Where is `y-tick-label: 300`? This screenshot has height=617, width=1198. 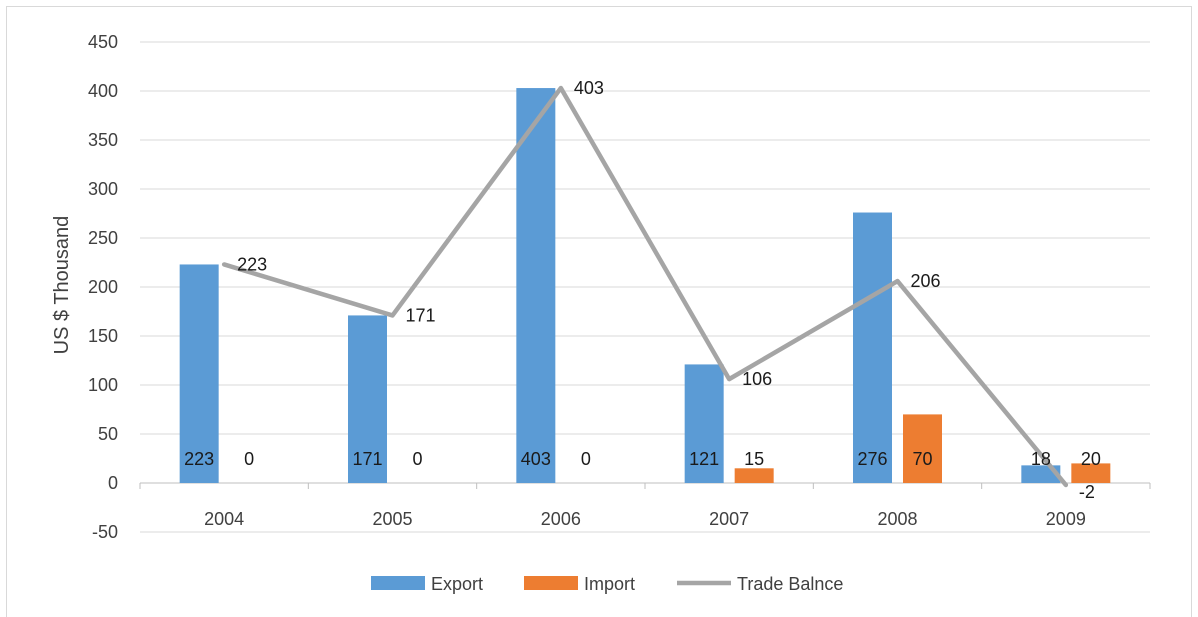 y-tick-label: 300 is located at coordinates (103, 189).